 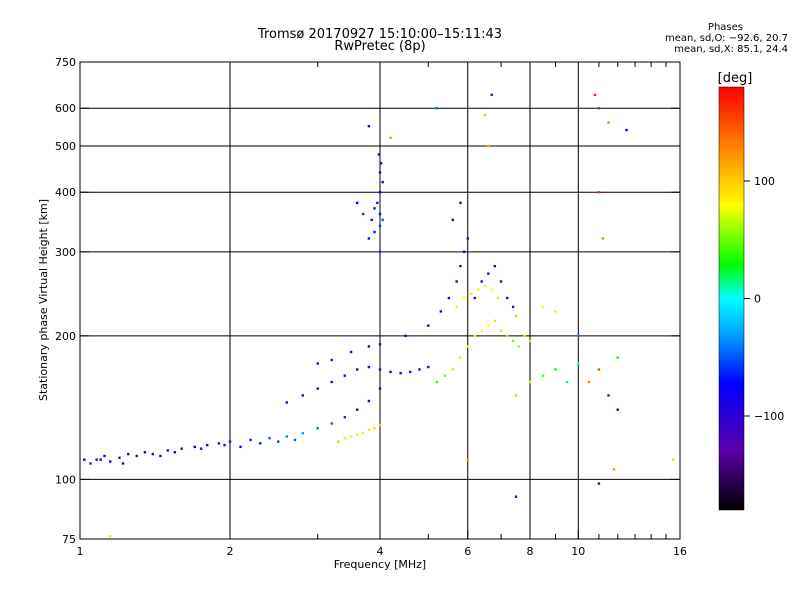 What do you see at coordinates (735, 78) in the screenshot?
I see `colorbar-label: [deg]` at bounding box center [735, 78].